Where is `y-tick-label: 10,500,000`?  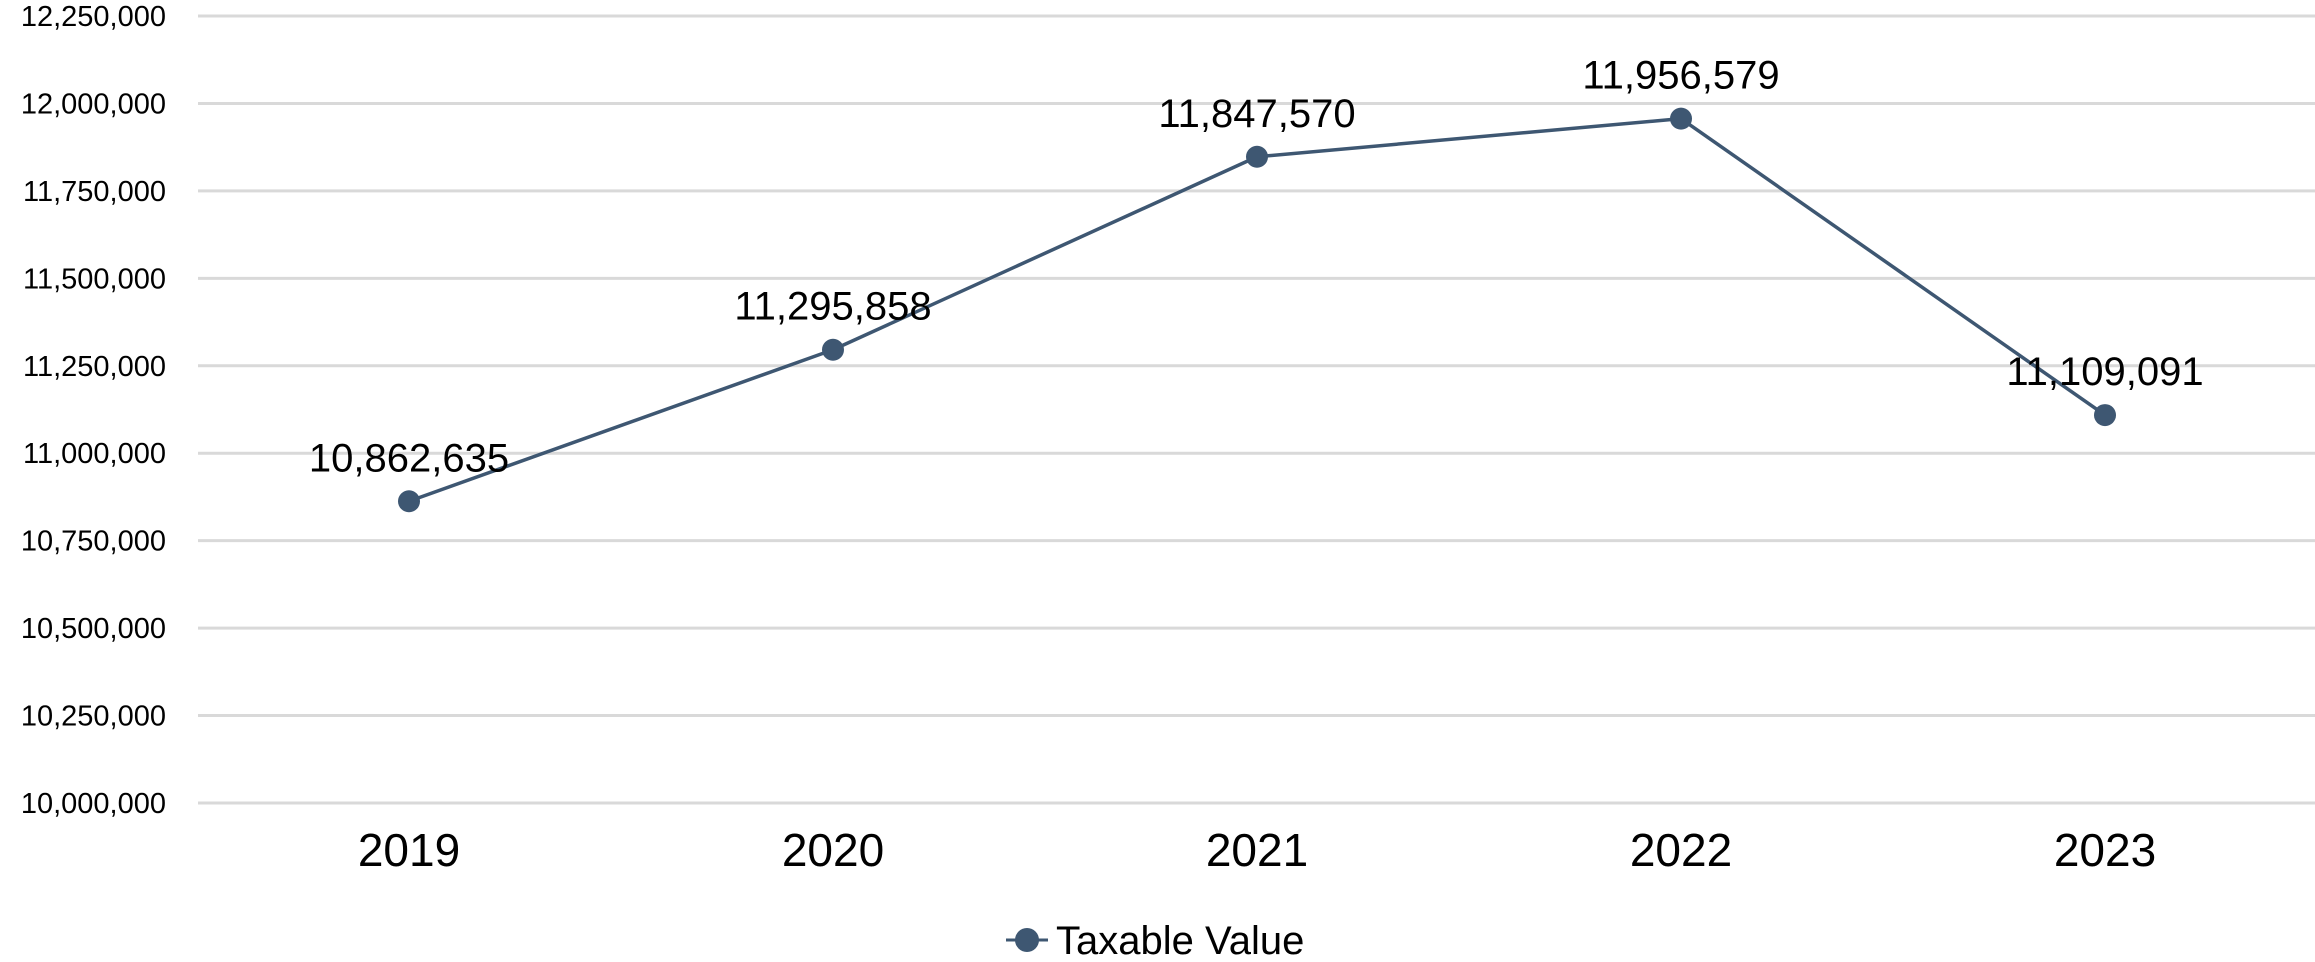
y-tick-label: 10,500,000 is located at coordinates (93, 629).